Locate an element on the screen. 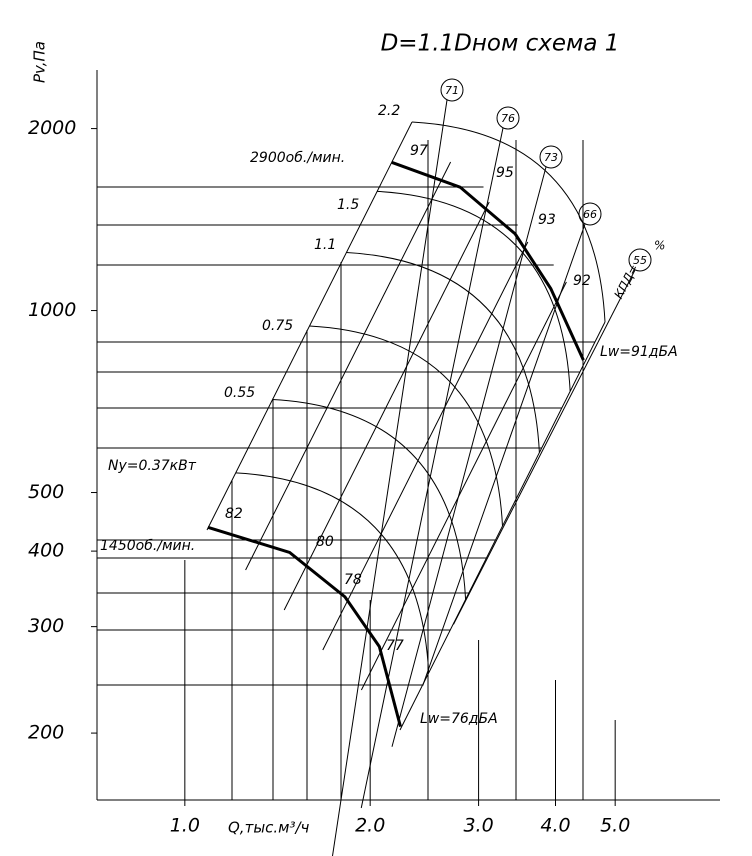 The image size is (752, 856). power-label: 1.5 is located at coordinates (348, 205).